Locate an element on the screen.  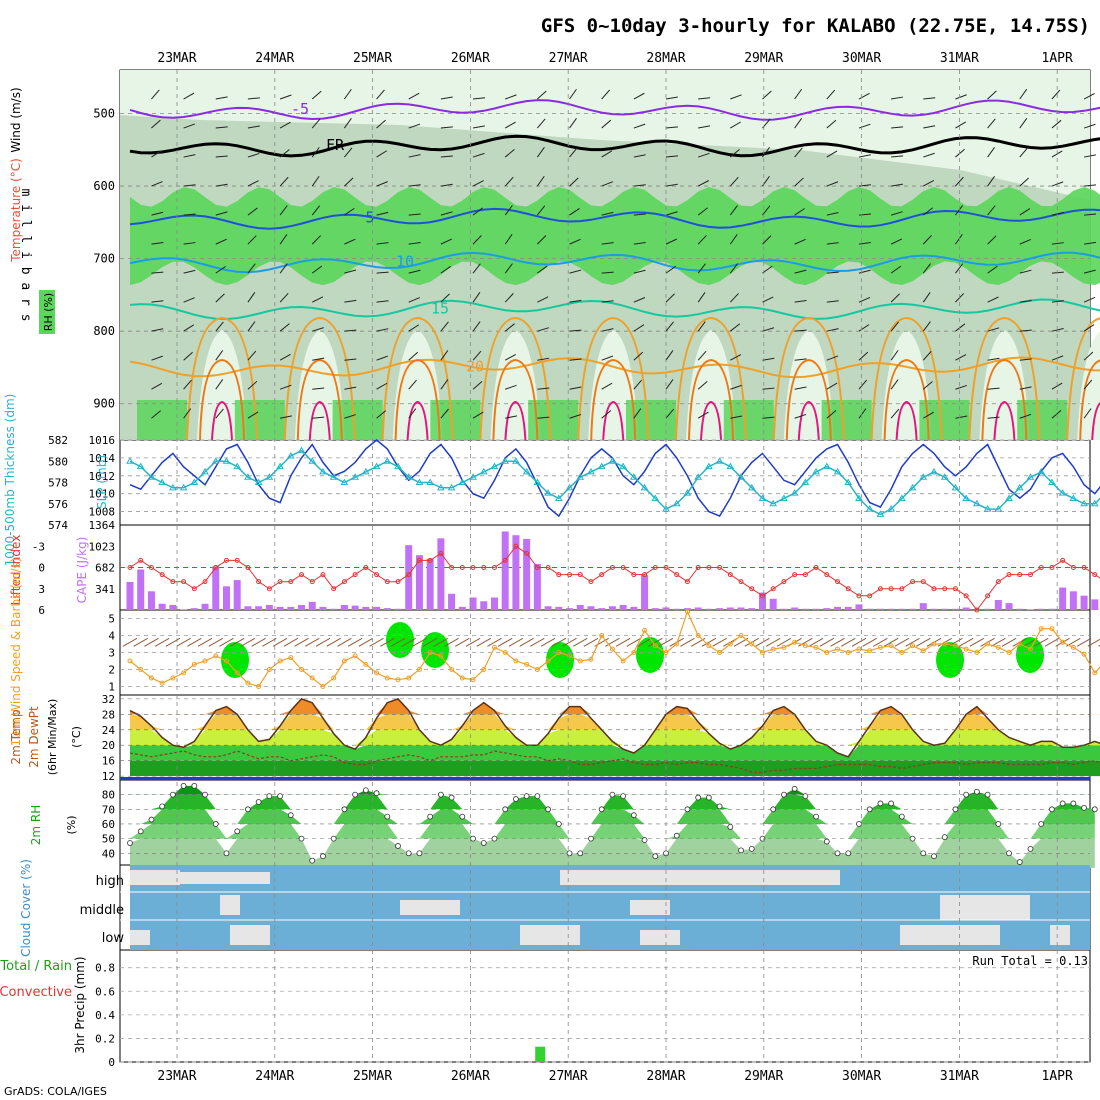
ylabel-cape: CAPE (J/kg) is located at coordinates (82, 570).